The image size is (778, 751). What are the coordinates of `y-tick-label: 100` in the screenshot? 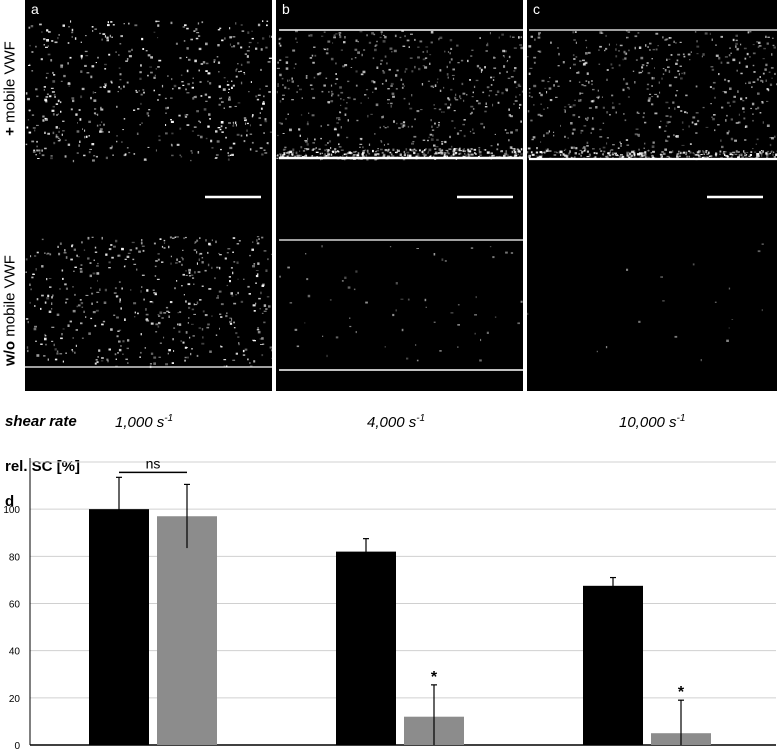 It's located at (11, 510).